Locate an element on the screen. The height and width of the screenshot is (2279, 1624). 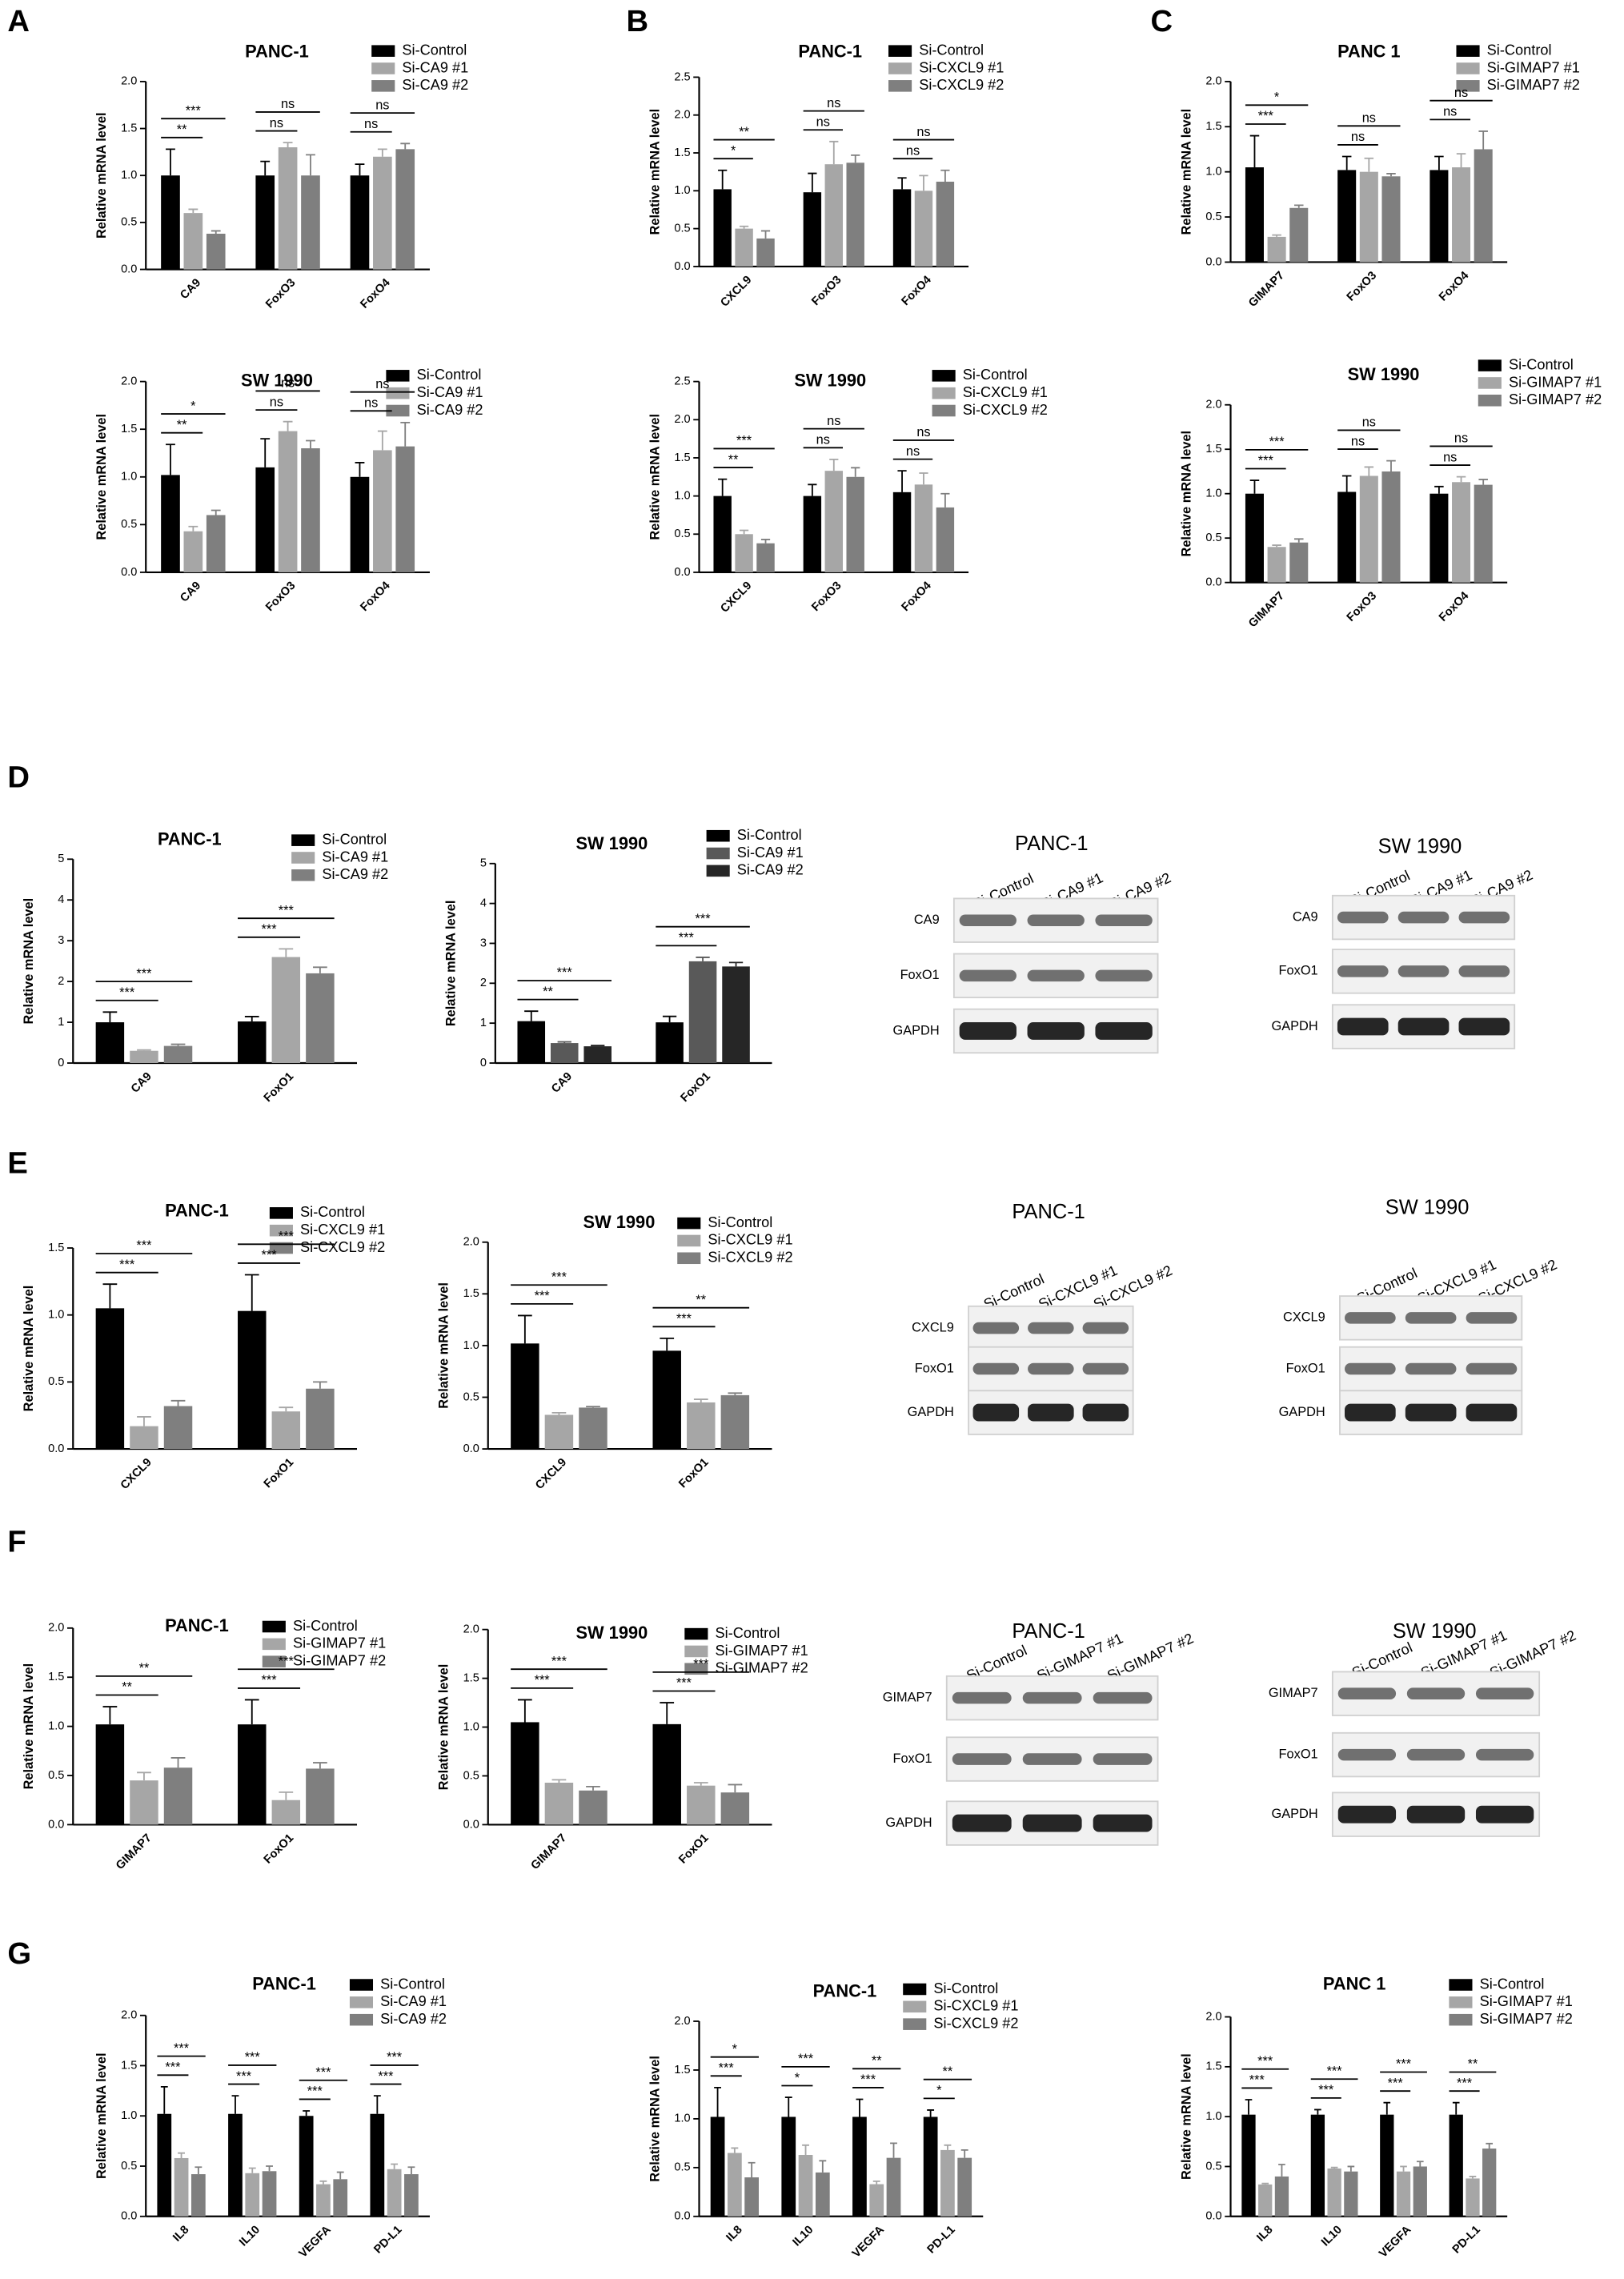
panel-letter: C is located at coordinates (1161, 21).